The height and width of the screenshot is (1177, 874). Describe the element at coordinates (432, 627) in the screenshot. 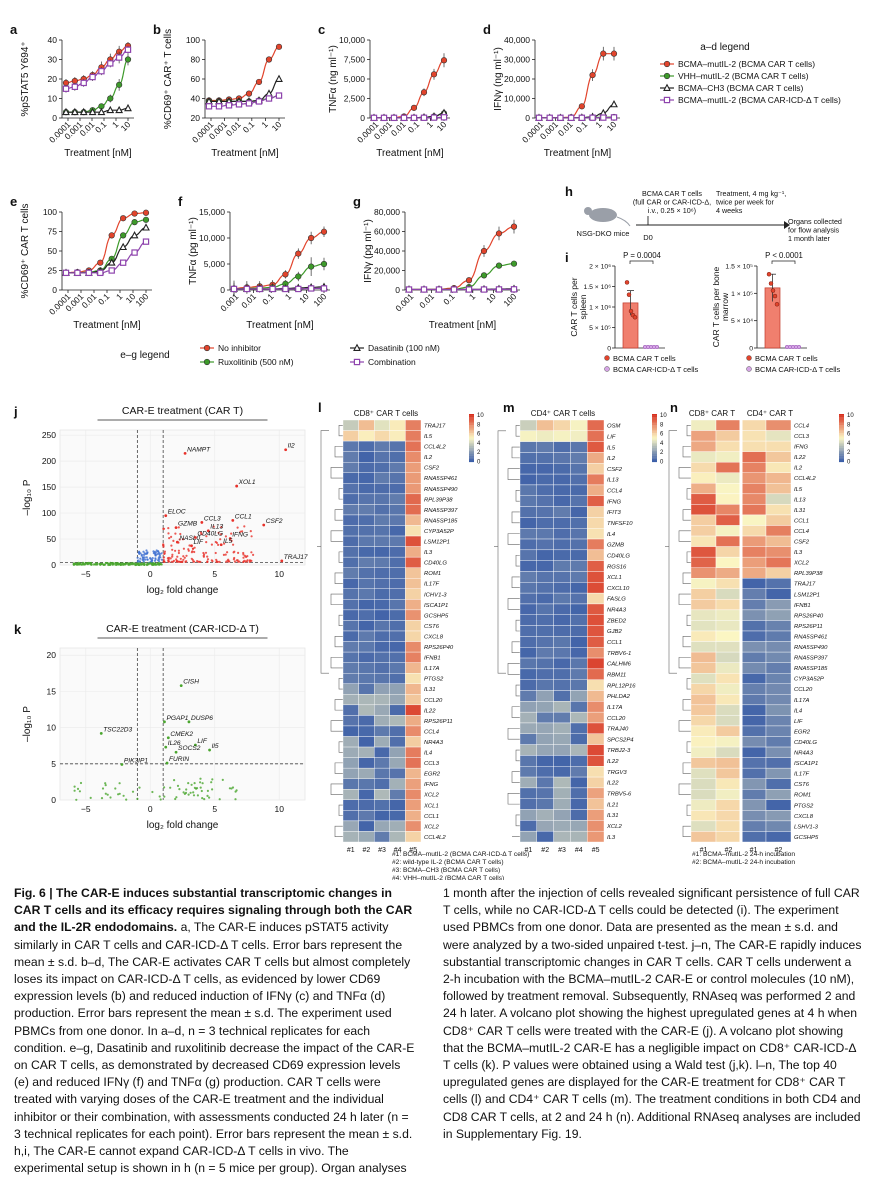

I see `heatmap-gene-label: CST6` at that location.